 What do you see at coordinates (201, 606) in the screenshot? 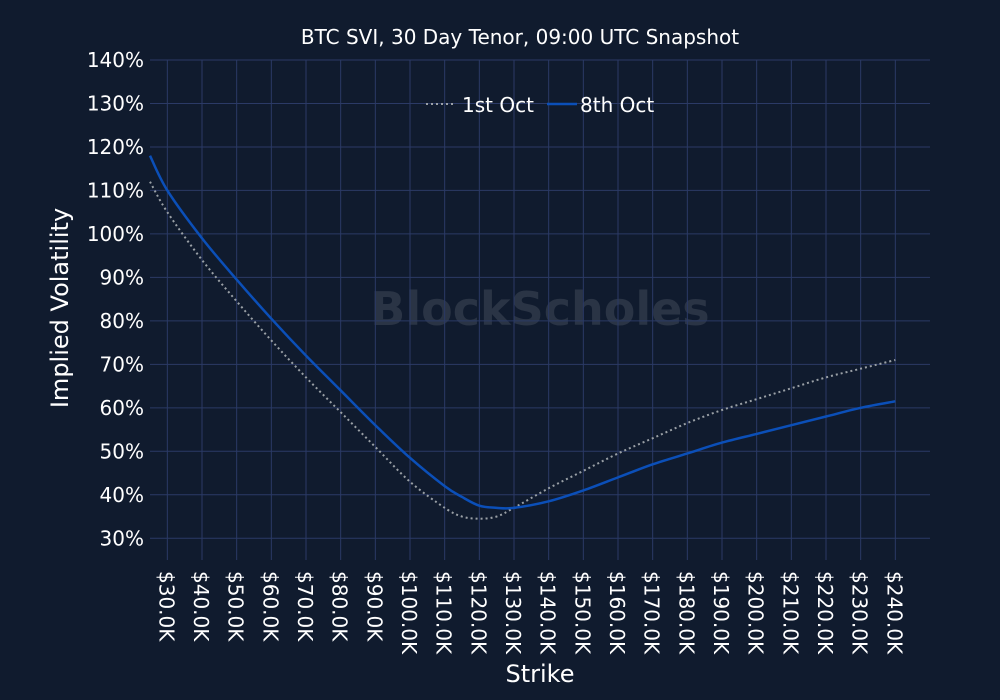
I see `x-tick-label: $40.0K` at bounding box center [201, 606].